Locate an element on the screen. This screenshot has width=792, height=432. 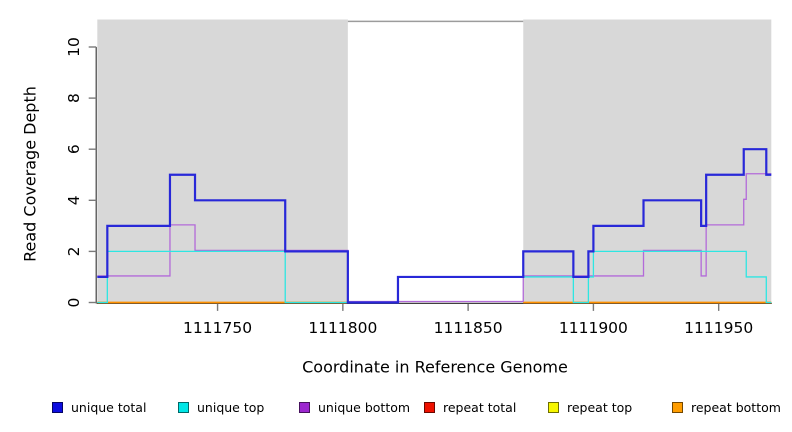
y-axis-title: Read Coverage Depth is located at coordinates (30, 174).